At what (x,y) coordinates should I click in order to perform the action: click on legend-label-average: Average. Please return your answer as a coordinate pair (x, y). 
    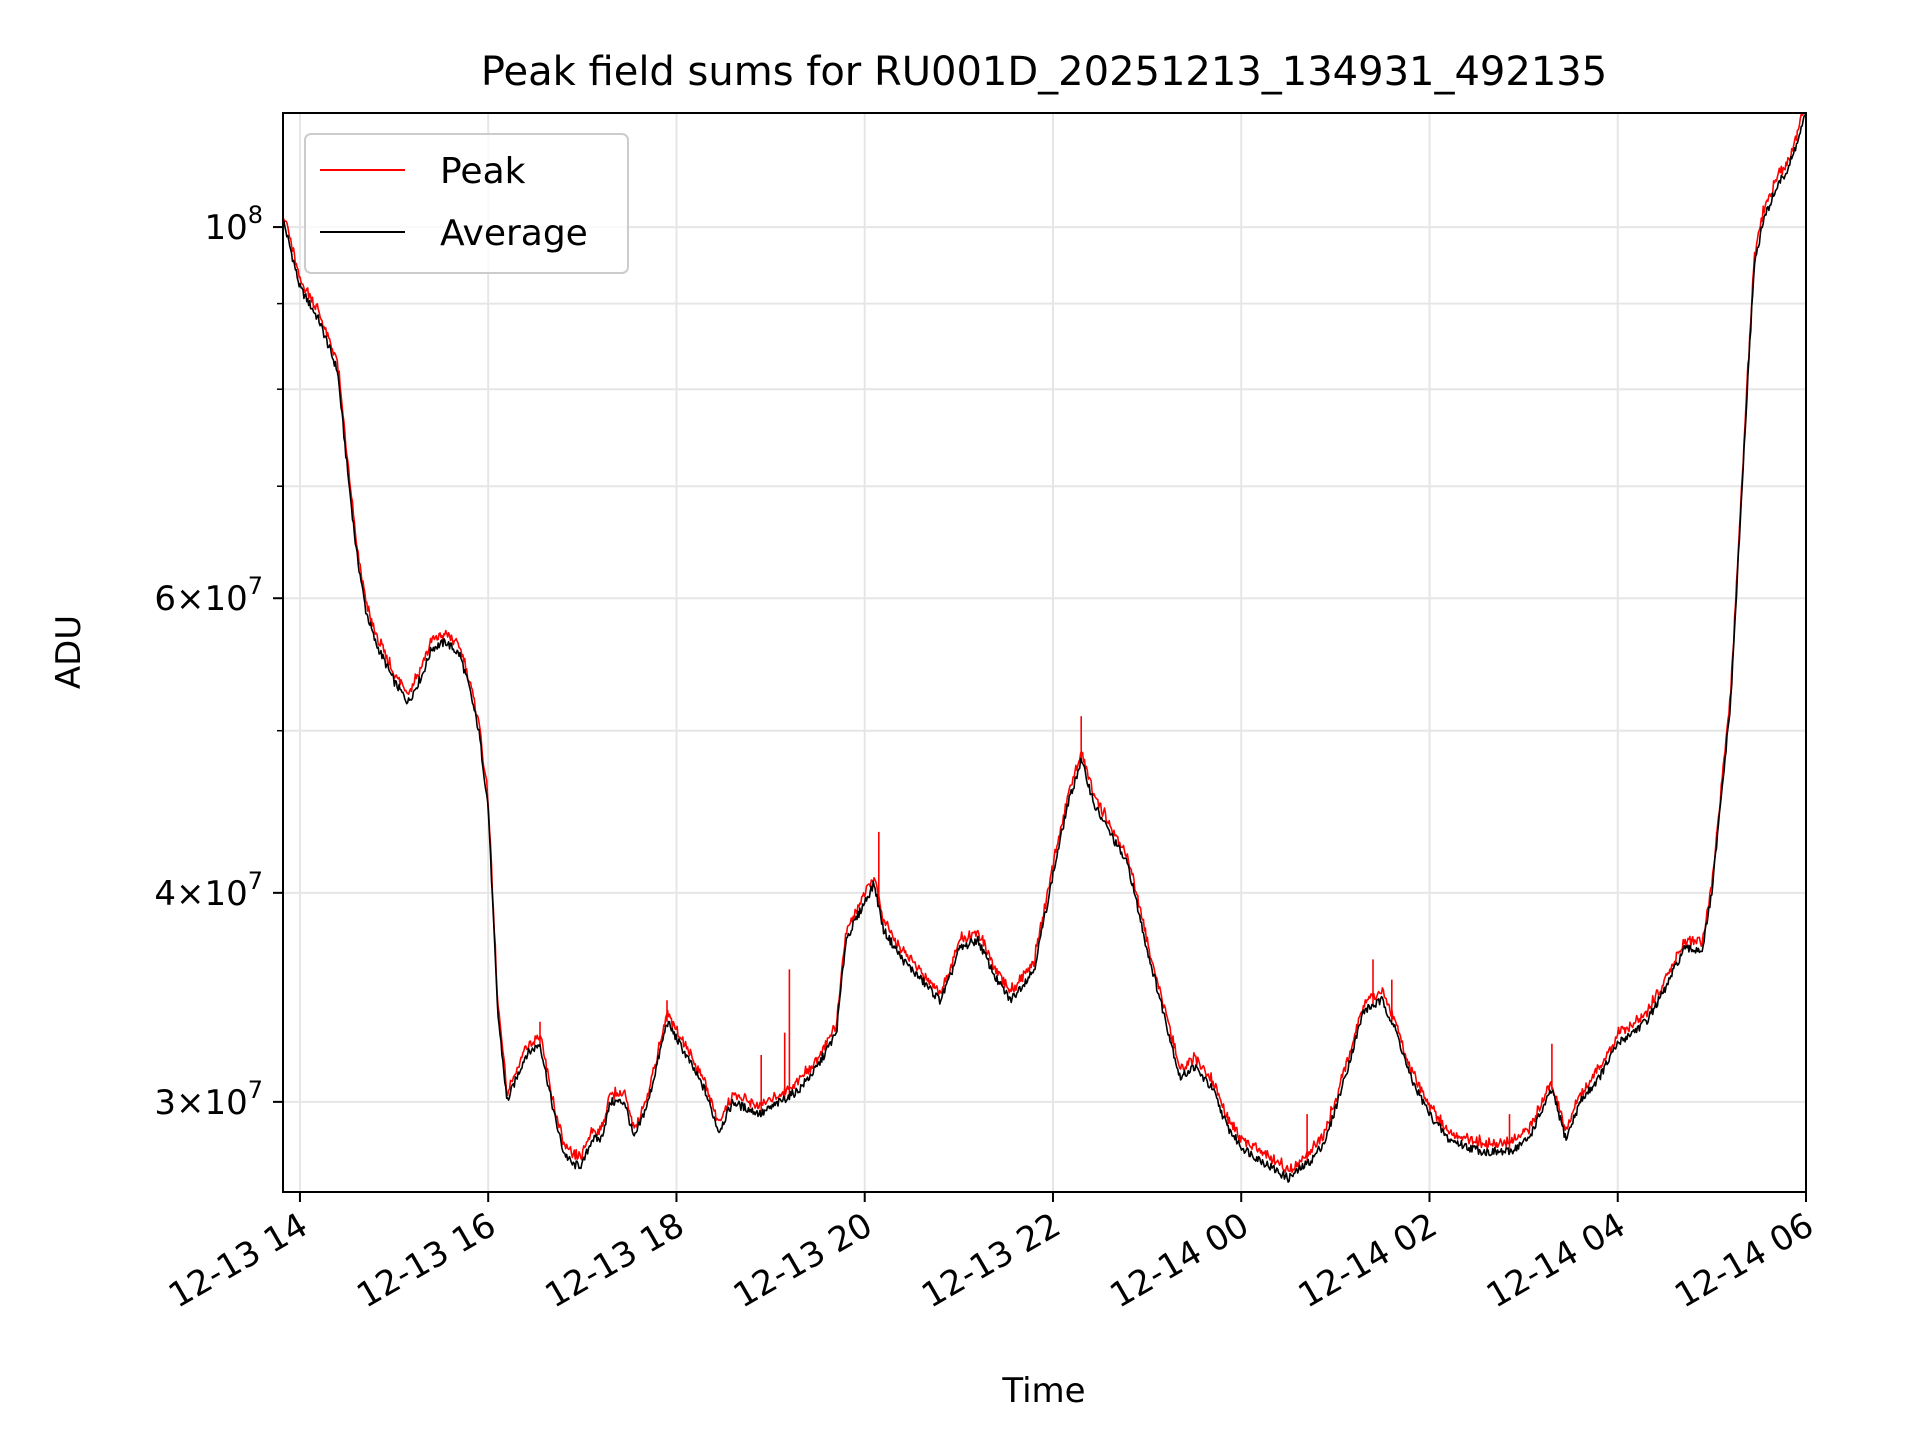
    Looking at the image, I should click on (514, 233).